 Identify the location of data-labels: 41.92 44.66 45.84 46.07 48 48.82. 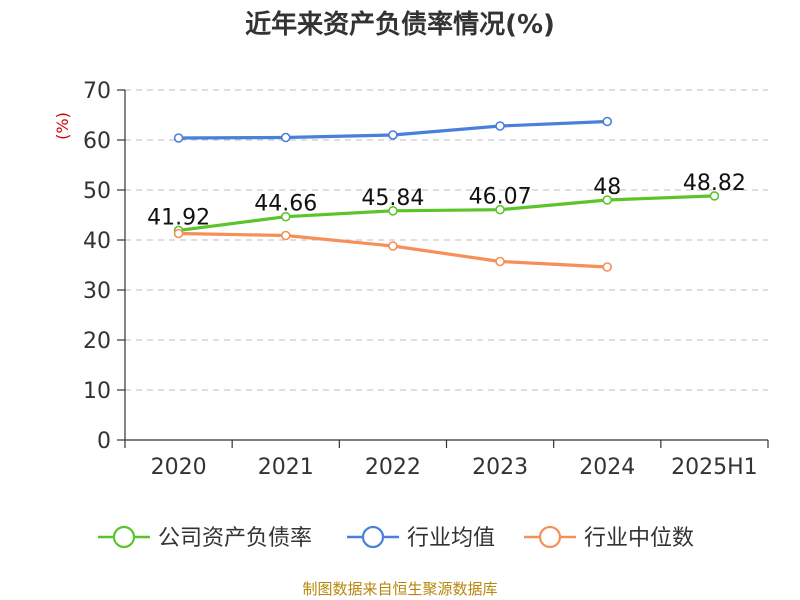
(446, 201).